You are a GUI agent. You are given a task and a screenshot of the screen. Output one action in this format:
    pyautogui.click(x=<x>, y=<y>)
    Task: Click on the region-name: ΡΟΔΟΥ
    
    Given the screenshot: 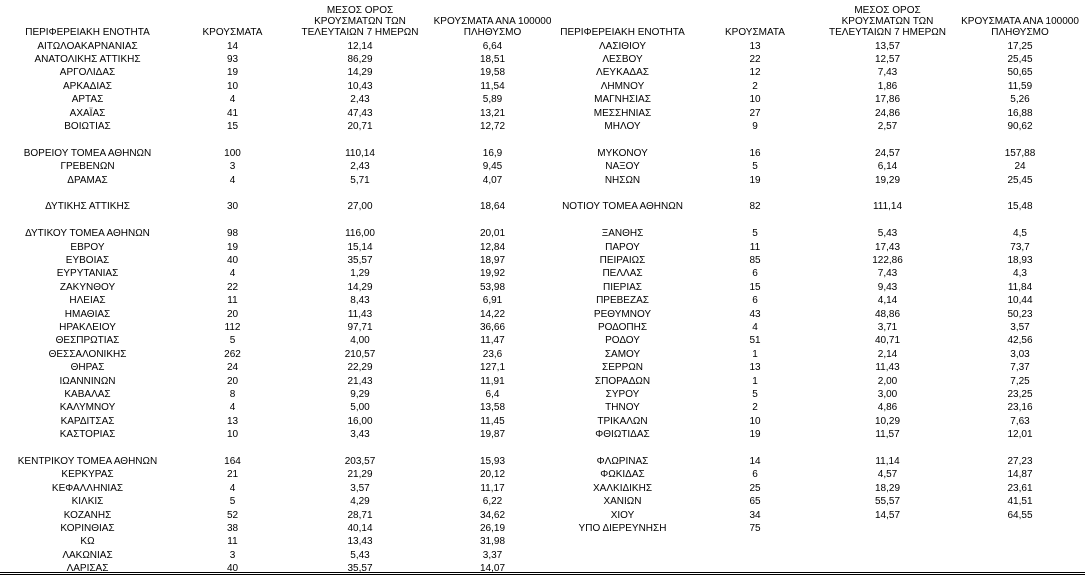 What is the action you would take?
    pyautogui.click(x=622, y=341)
    